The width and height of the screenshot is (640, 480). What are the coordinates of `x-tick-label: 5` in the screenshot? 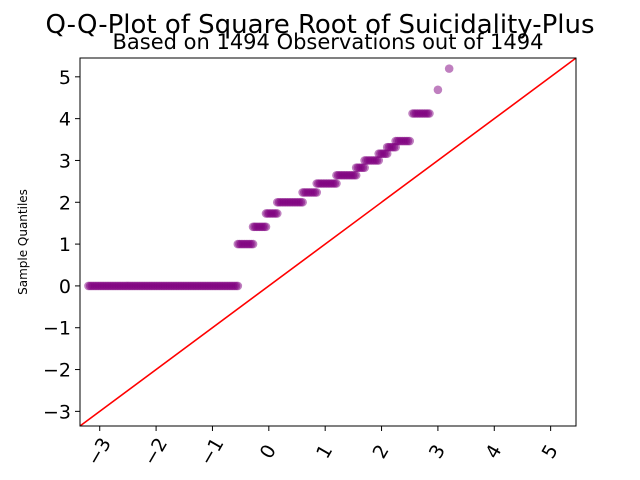 It's located at (550, 451).